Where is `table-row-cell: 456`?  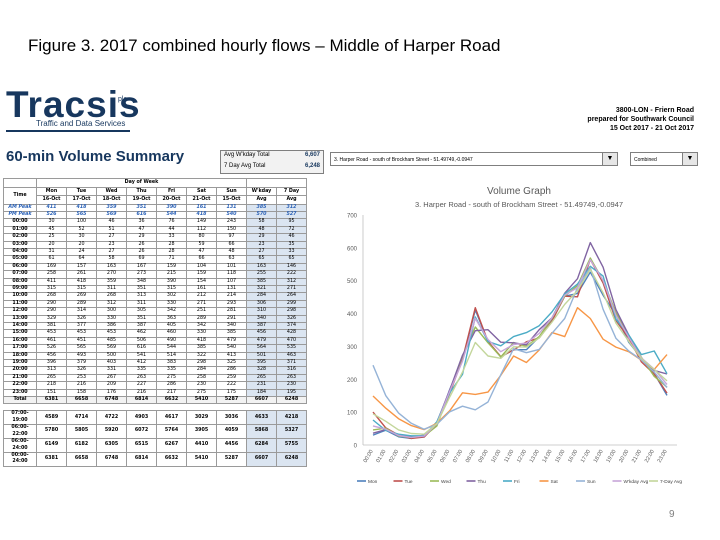
table-row-cell: 456 is located at coordinates (261, 333).